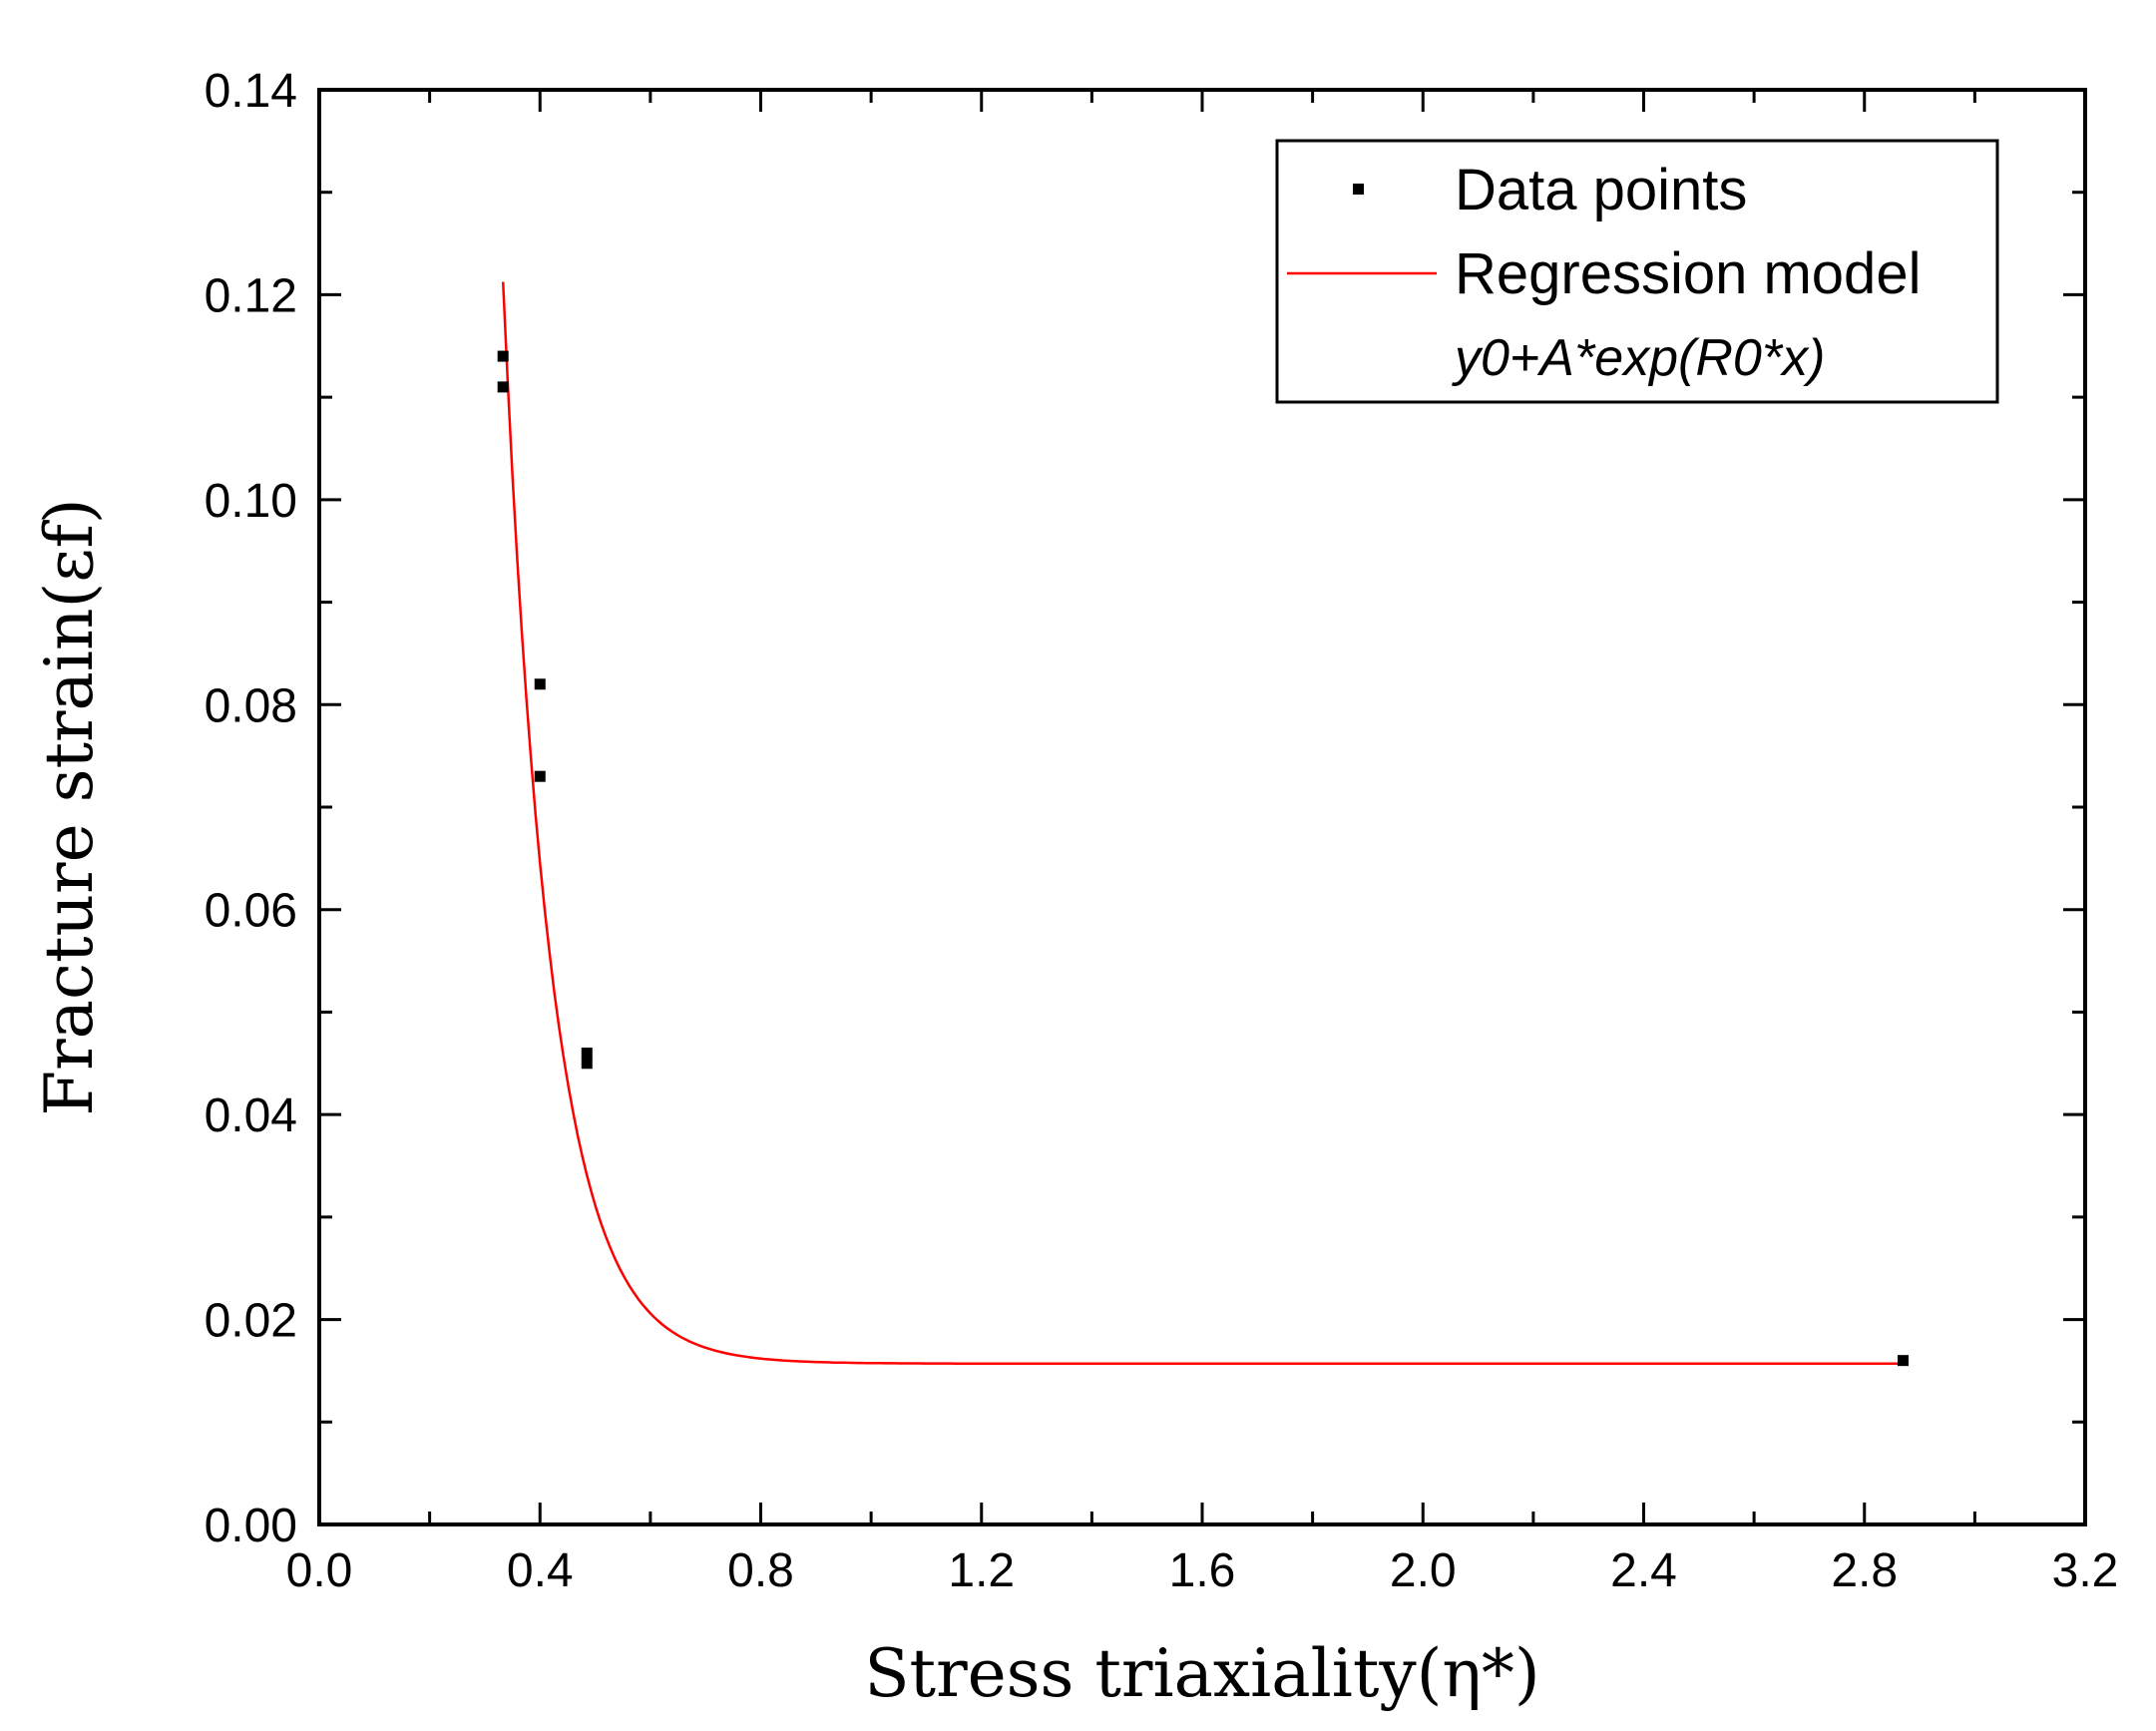 This screenshot has width=2156, height=1731. Describe the element at coordinates (319, 1570) in the screenshot. I see `x-tick-label: 0.0` at that location.